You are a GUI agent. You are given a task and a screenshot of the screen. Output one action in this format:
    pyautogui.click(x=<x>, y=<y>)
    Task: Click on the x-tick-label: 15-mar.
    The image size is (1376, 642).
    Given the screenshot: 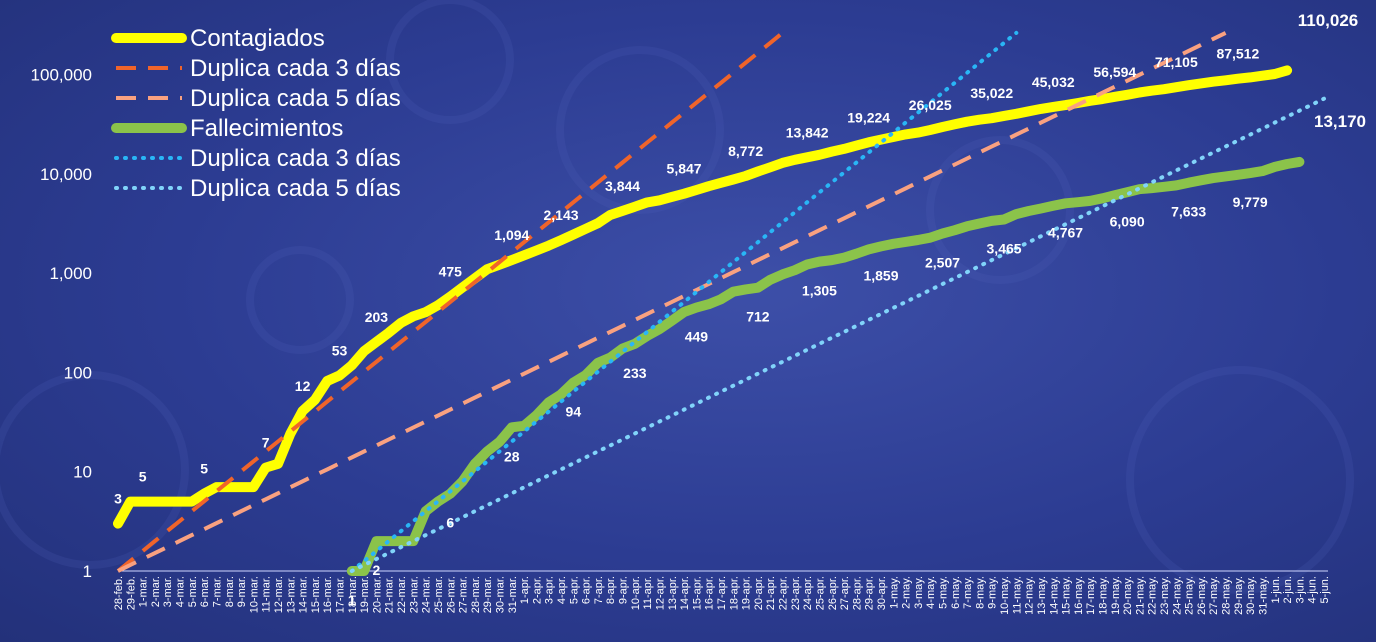 What is the action you would take?
    pyautogui.click(x=316, y=594)
    